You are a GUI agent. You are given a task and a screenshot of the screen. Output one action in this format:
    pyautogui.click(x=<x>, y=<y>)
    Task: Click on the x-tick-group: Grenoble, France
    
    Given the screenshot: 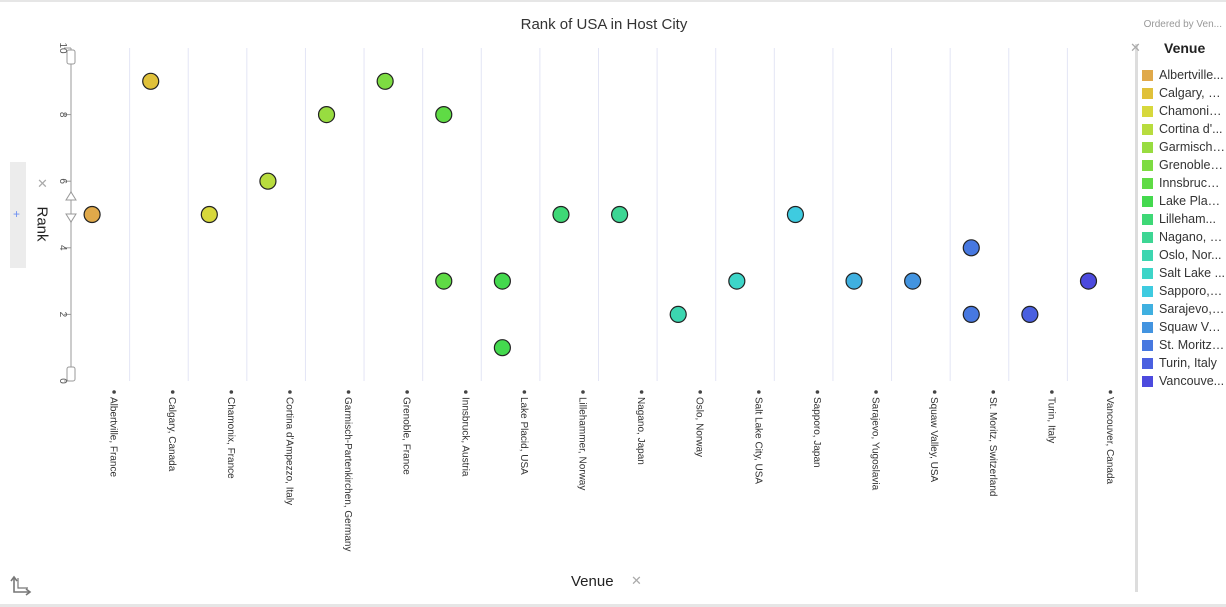 What is the action you would take?
    pyautogui.click(x=406, y=432)
    